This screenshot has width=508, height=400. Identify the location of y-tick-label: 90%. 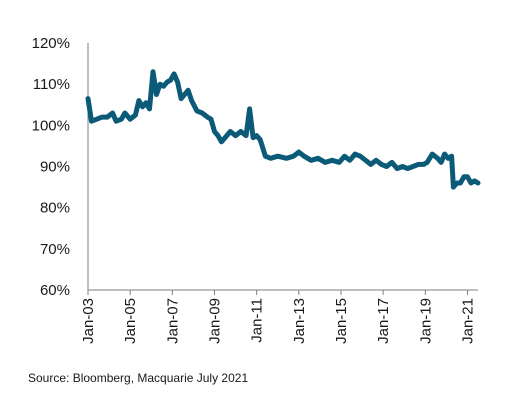
(55, 167).